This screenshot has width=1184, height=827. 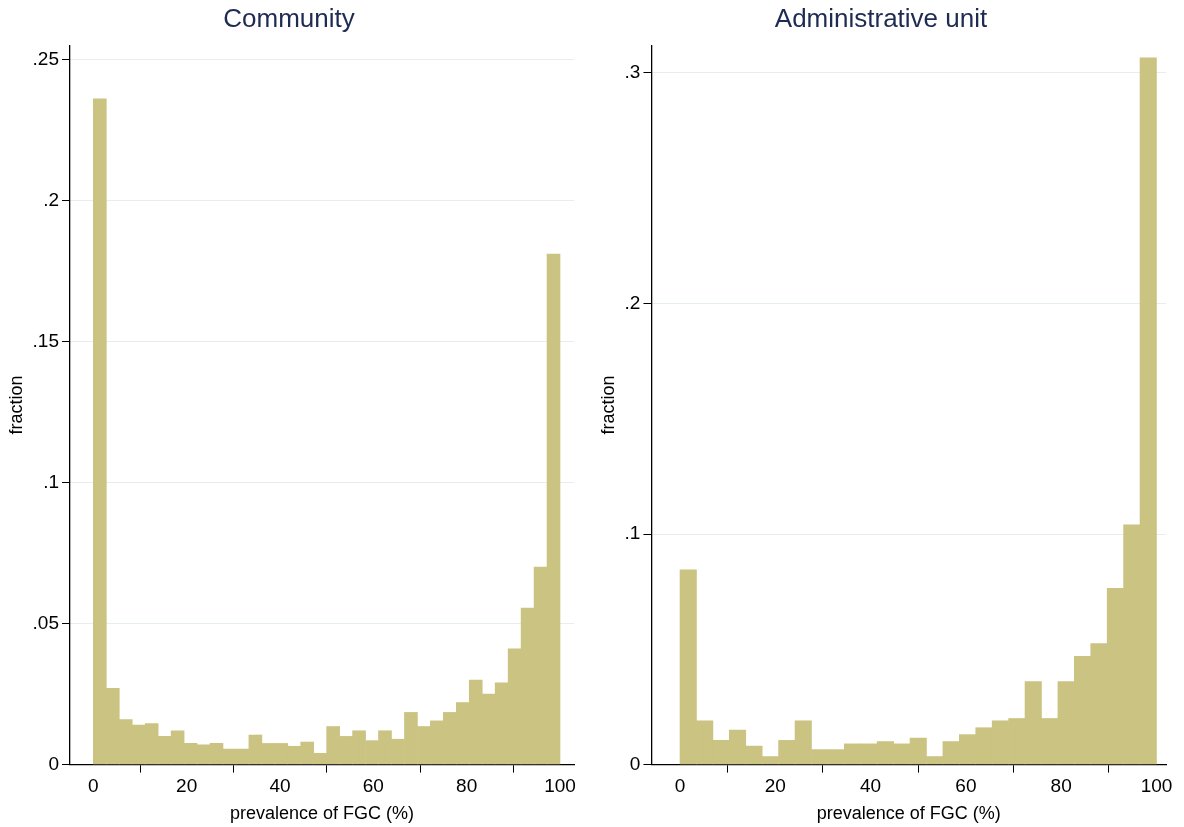 I want to click on y-tick-label: .25, so click(x=46, y=58).